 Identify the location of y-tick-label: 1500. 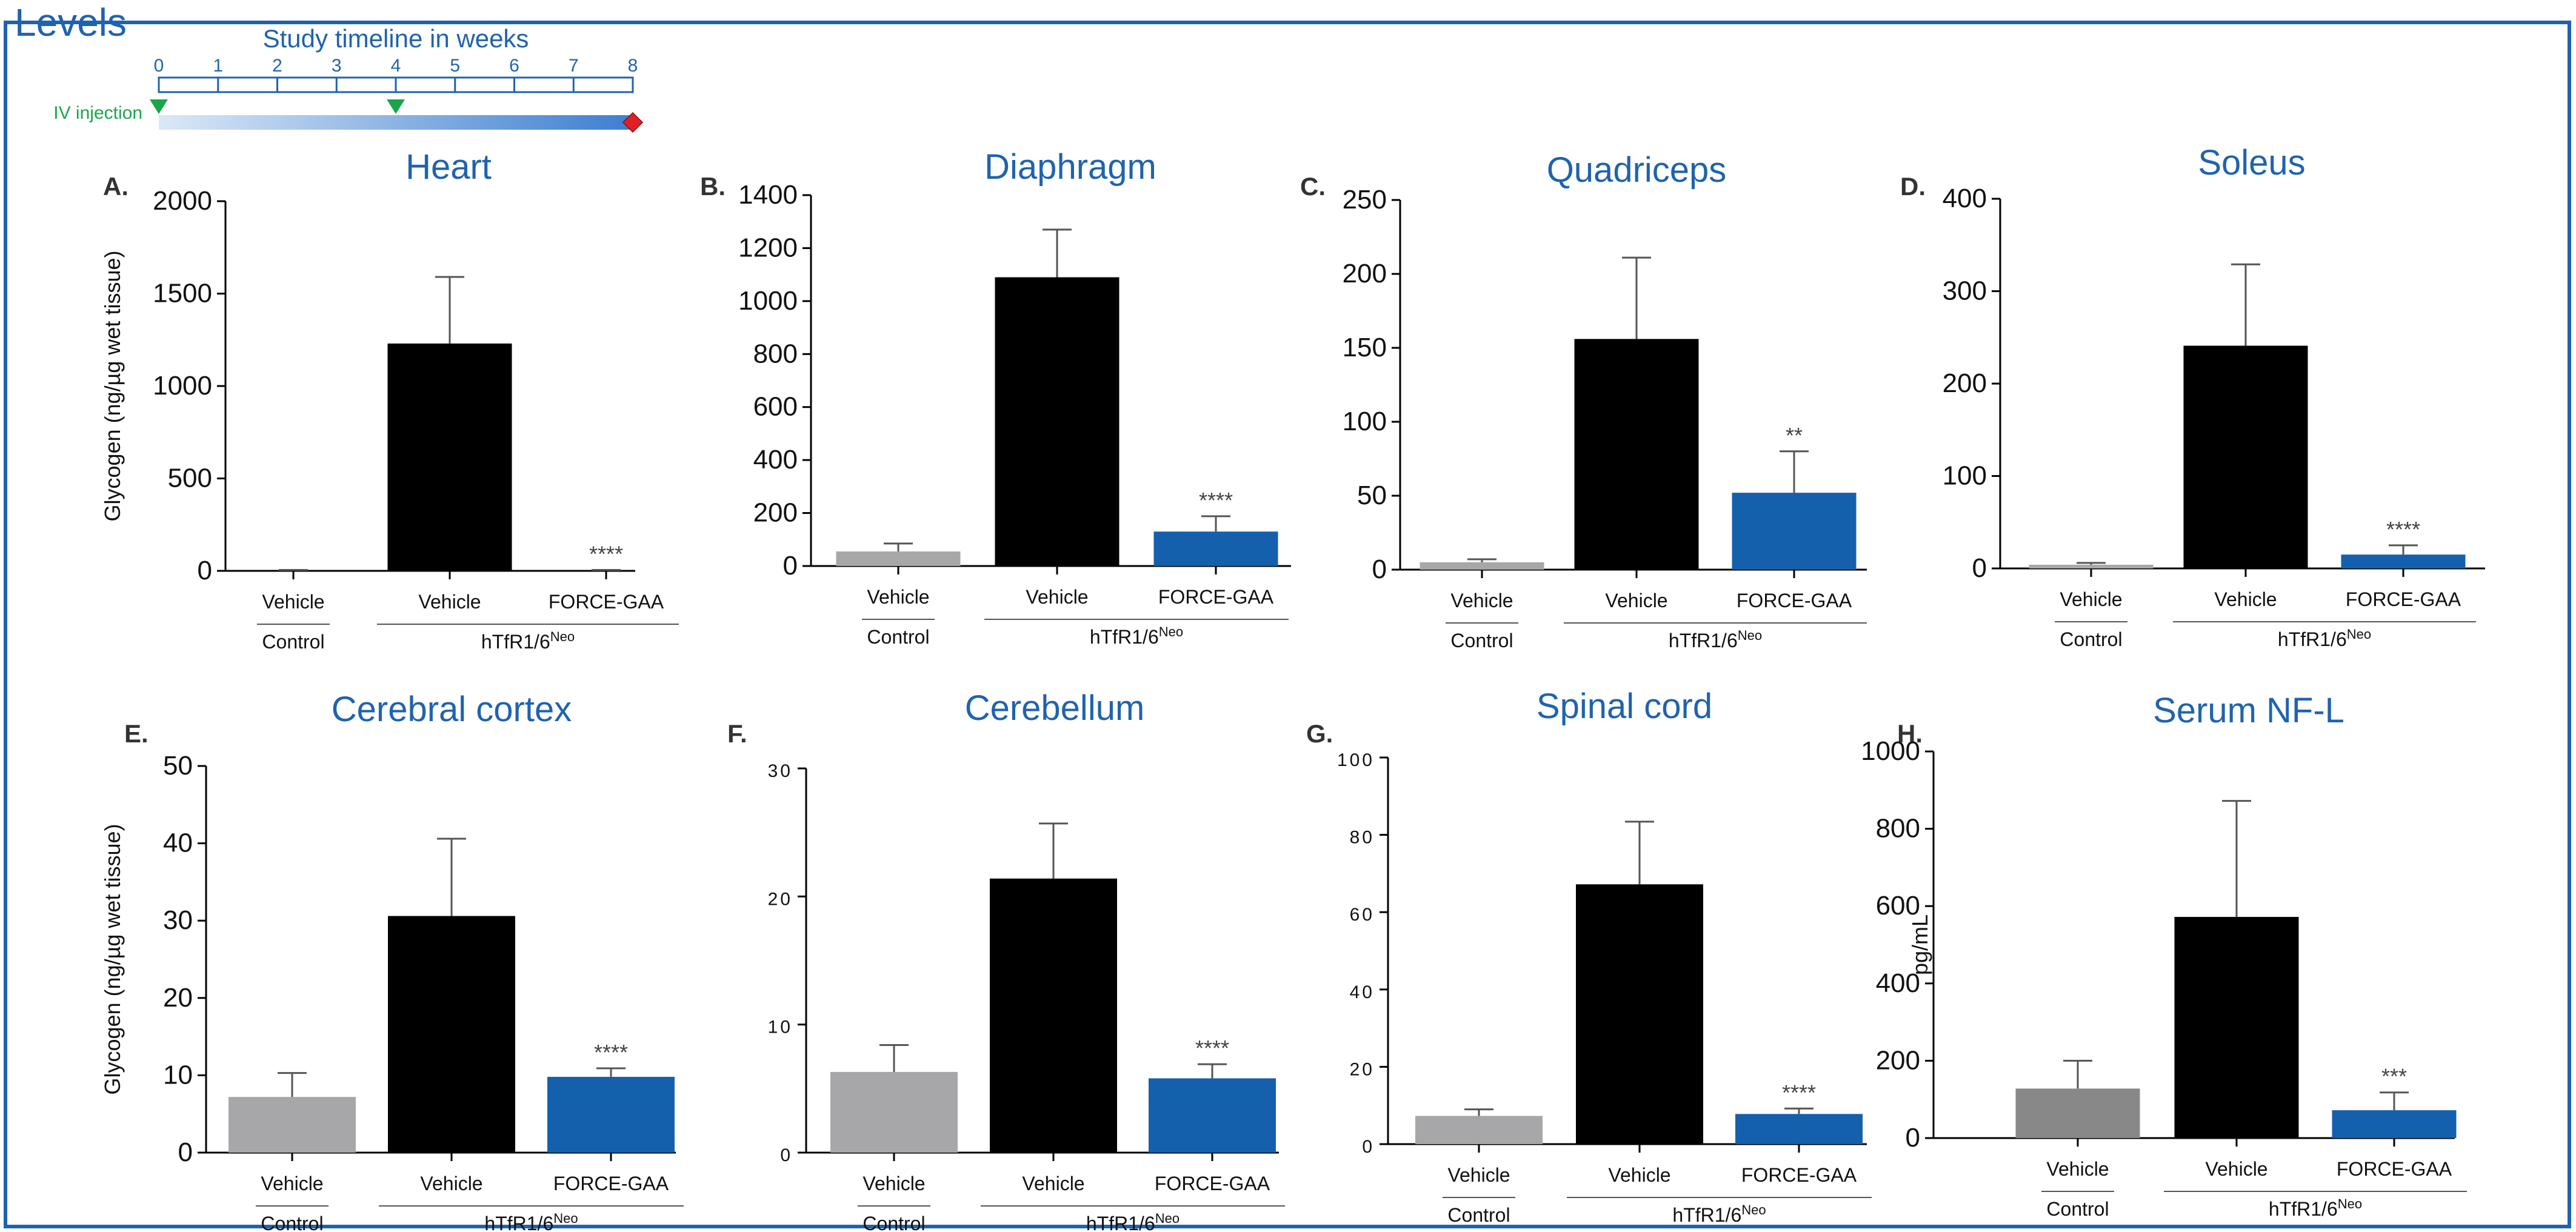
(182, 293).